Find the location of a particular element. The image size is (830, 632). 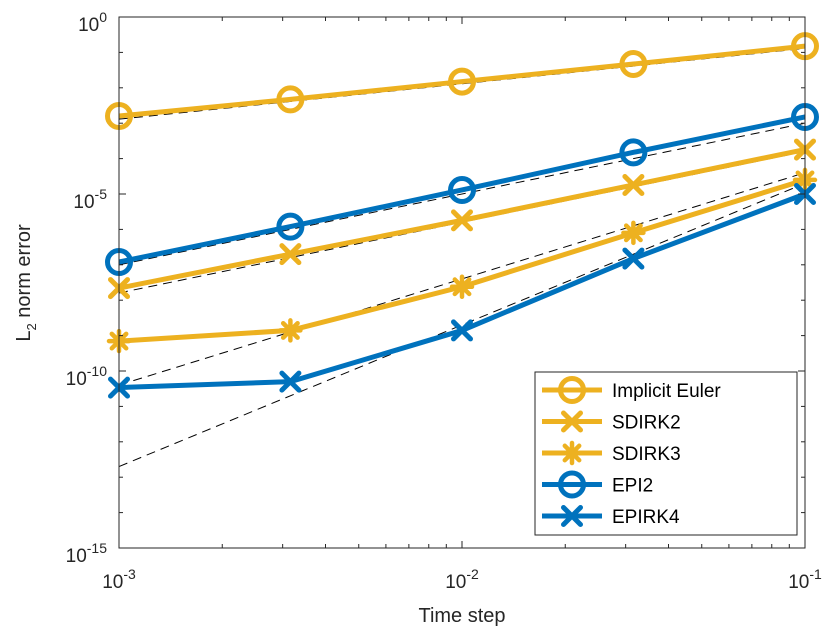

legend-label-implicit-euler: Implicit Euler is located at coordinates (666, 391).